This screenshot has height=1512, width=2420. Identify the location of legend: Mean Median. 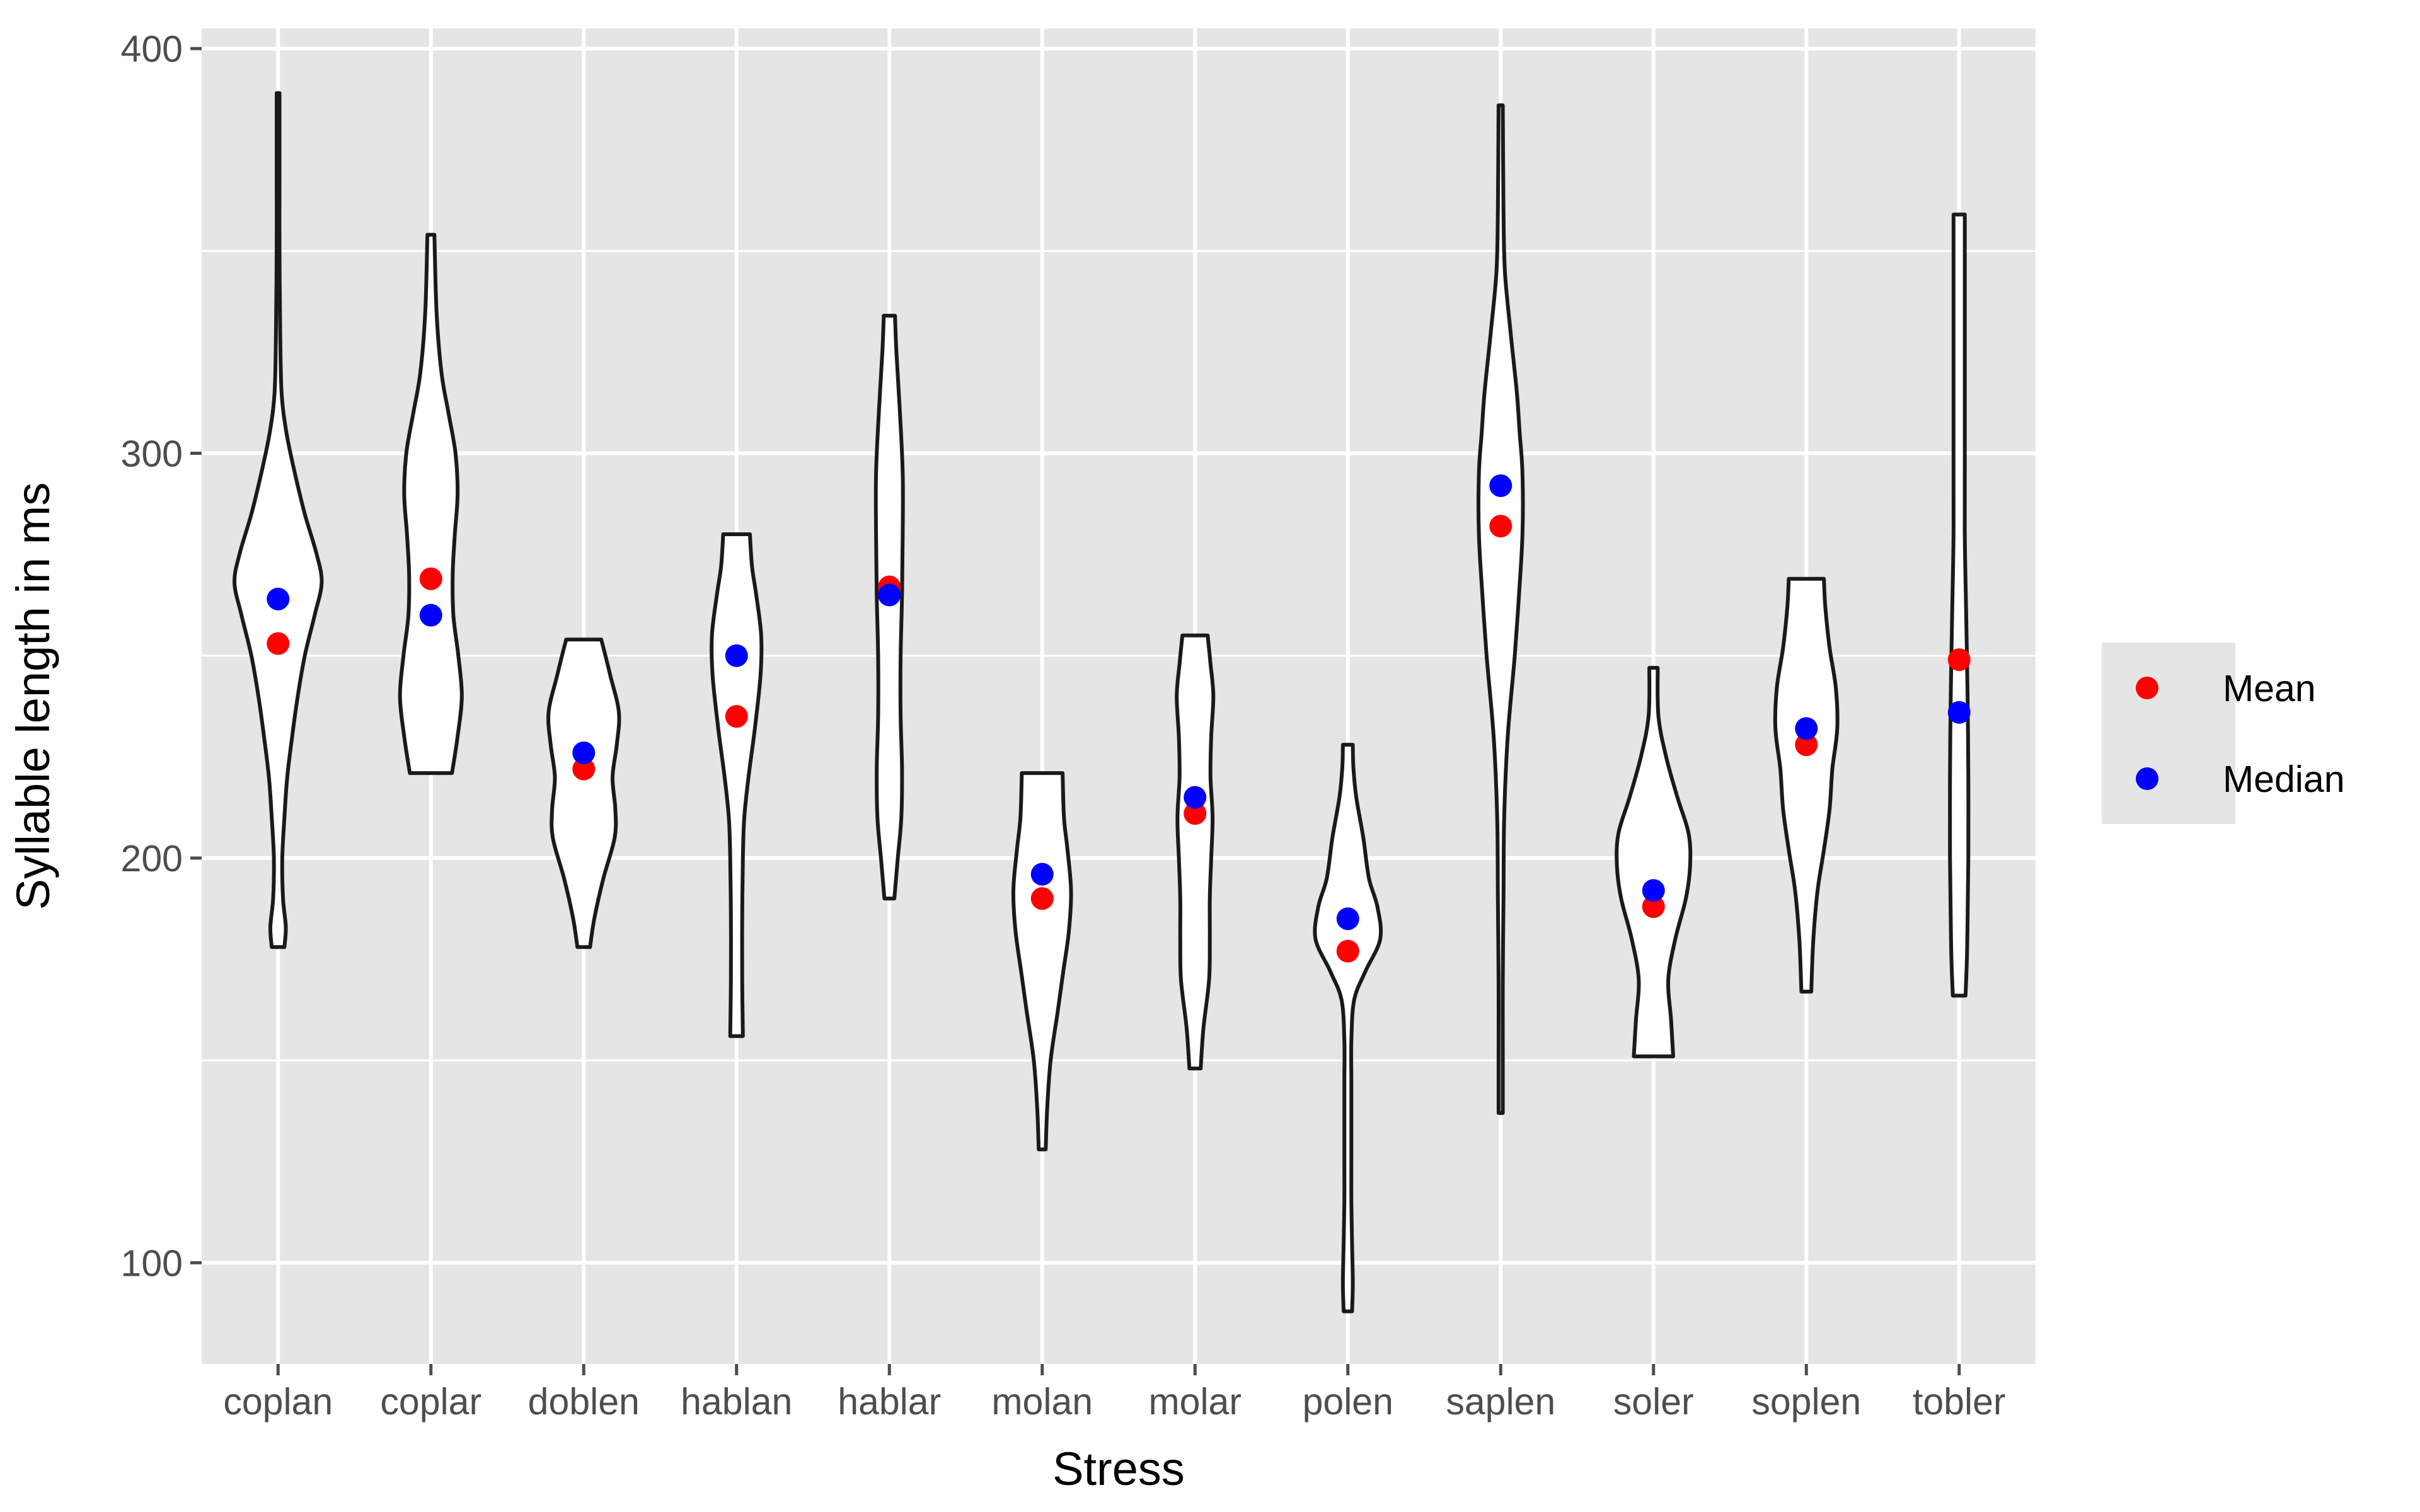
(2223, 733).